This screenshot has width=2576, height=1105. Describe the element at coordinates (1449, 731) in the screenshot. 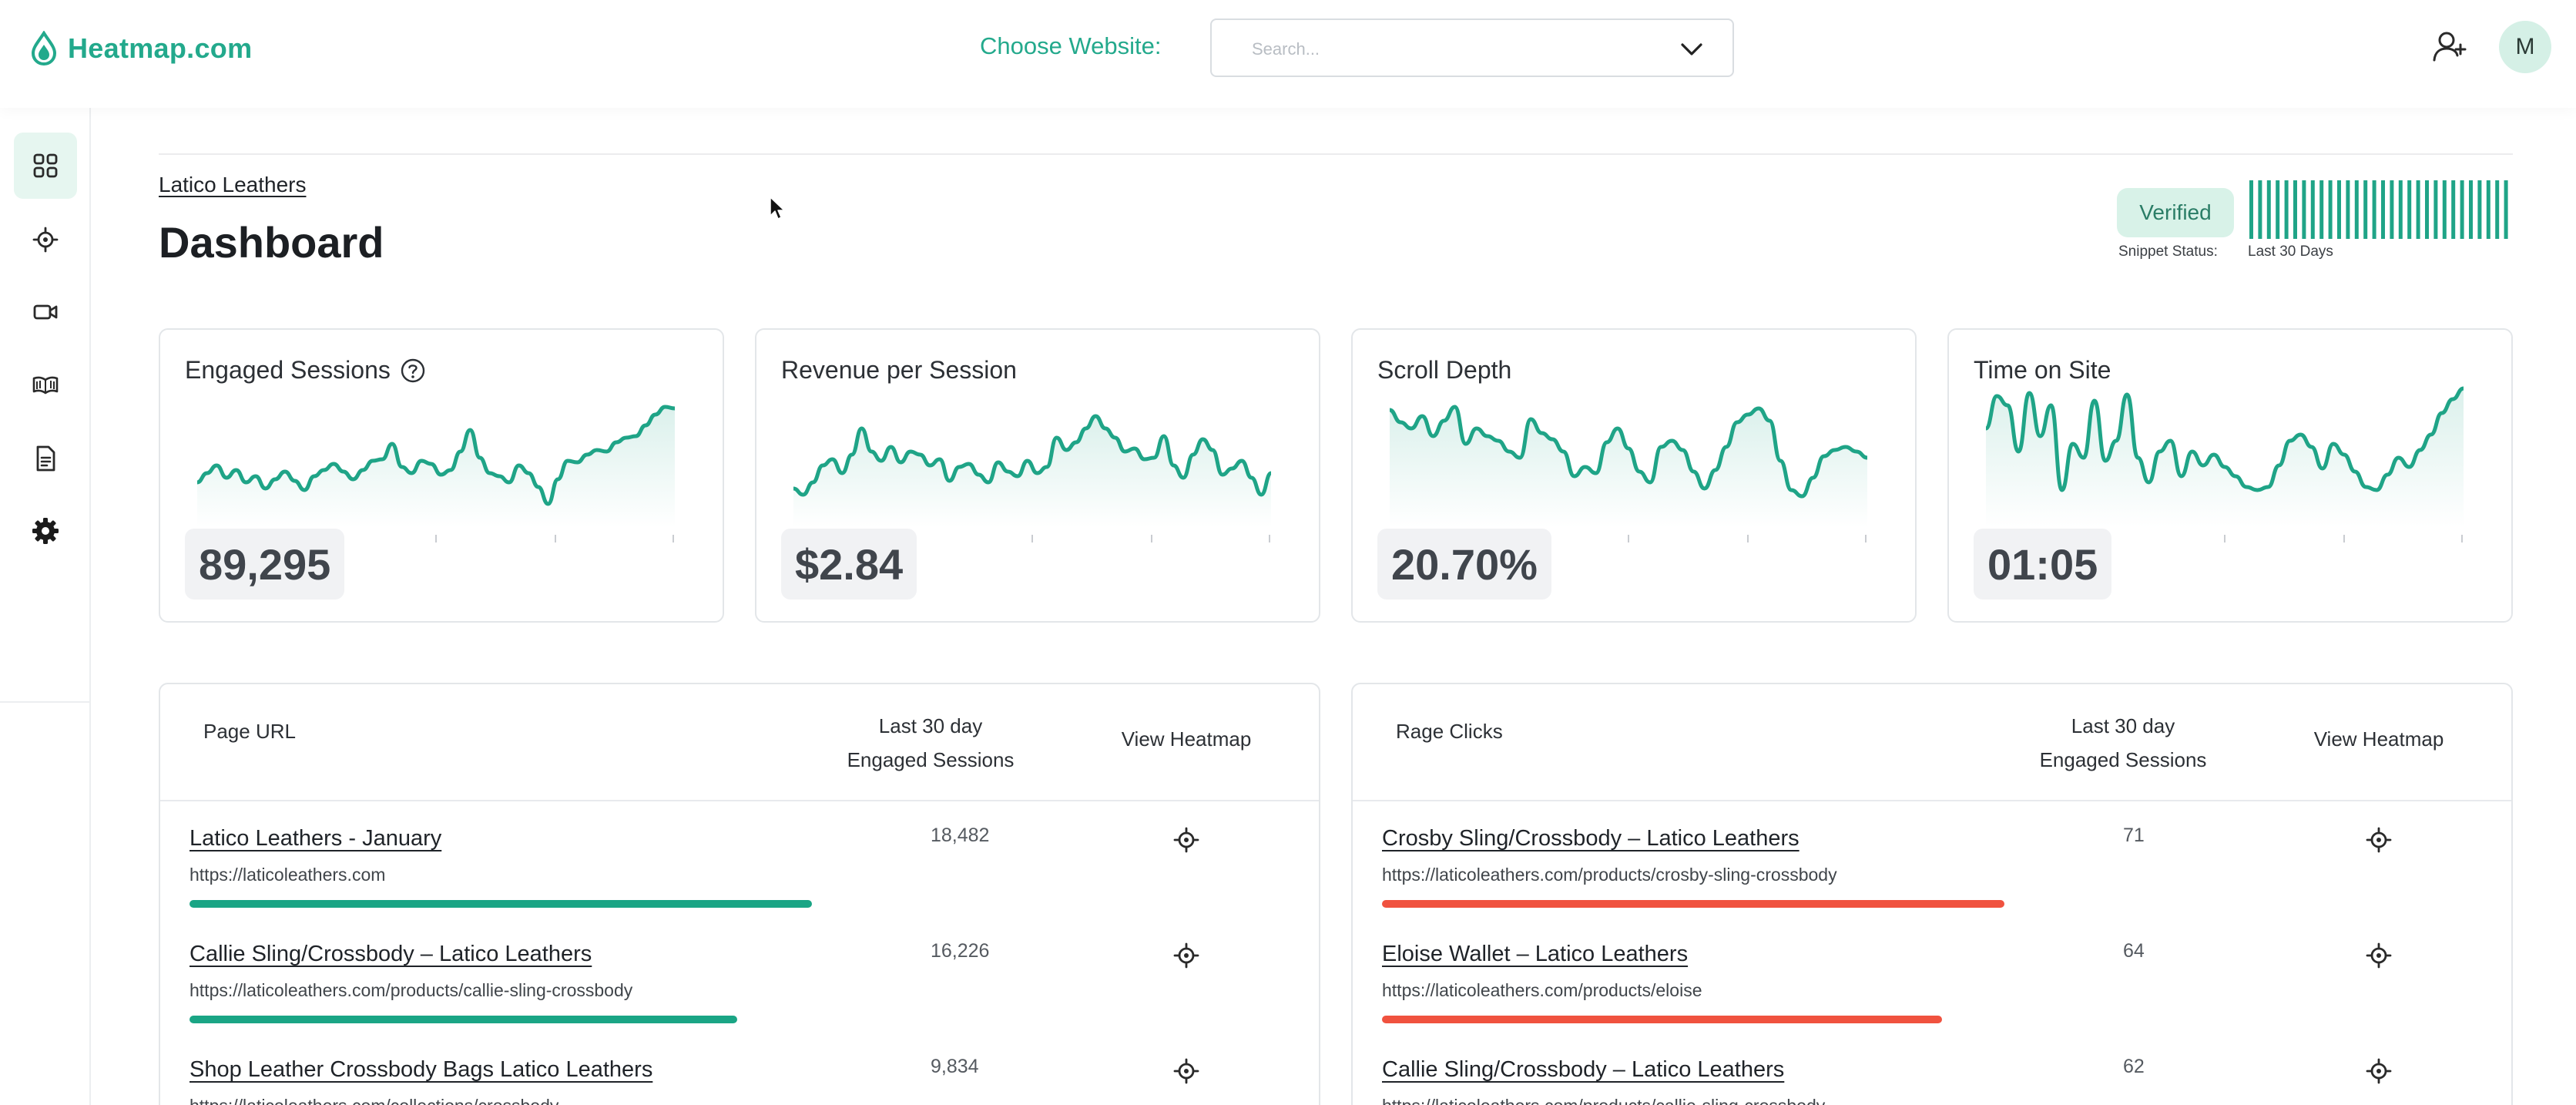

I see `column-header-rage-clicks: Rage Clicks` at that location.